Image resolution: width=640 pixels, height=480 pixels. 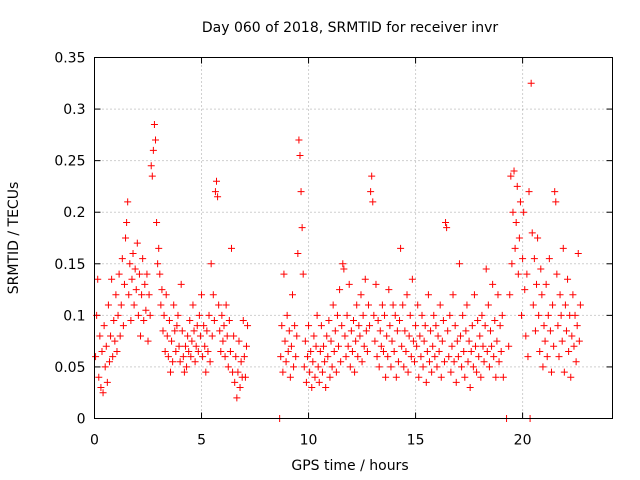 What do you see at coordinates (69, 162) in the screenshot?
I see `y-tick-label: 0.25` at bounding box center [69, 162].